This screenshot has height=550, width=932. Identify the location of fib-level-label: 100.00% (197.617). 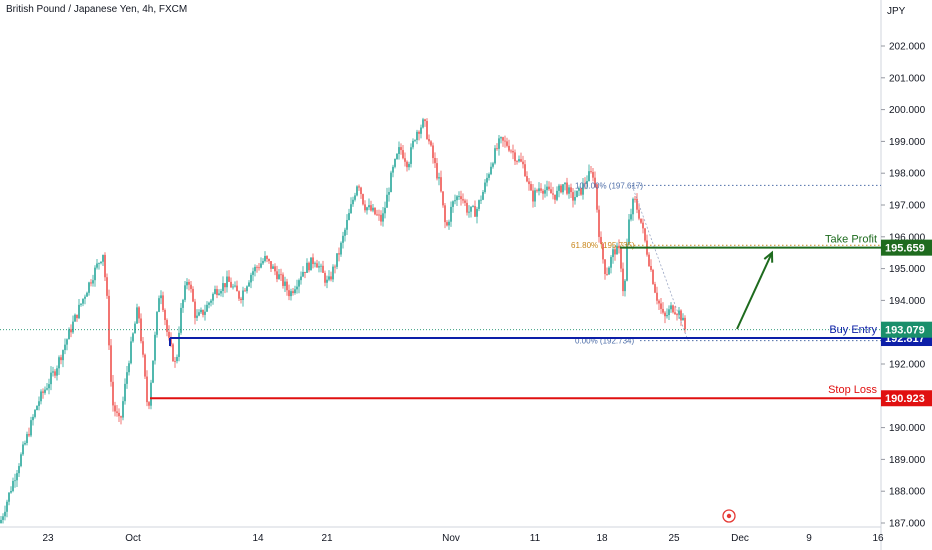
(609, 185).